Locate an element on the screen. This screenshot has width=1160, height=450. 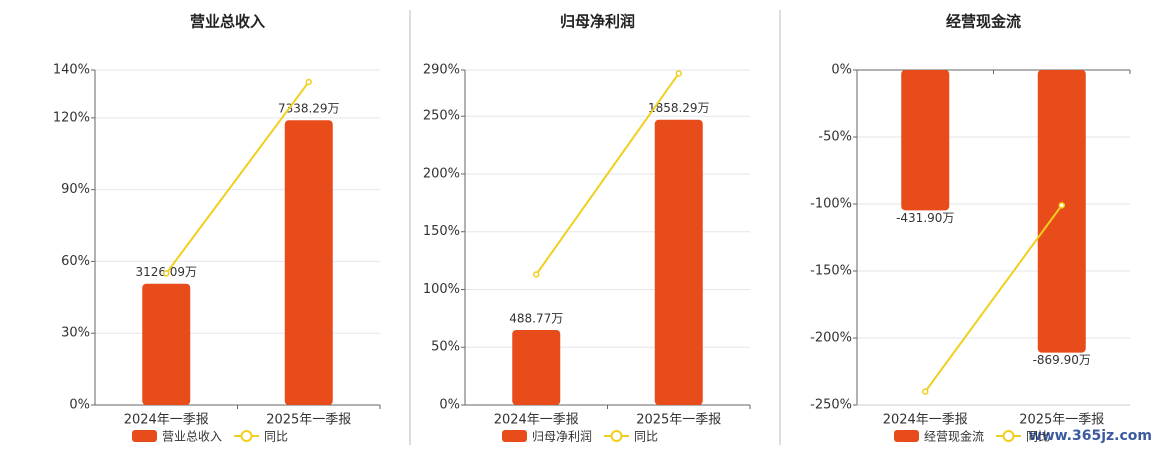
legend-label: 归母净利润 is located at coordinates (562, 437).